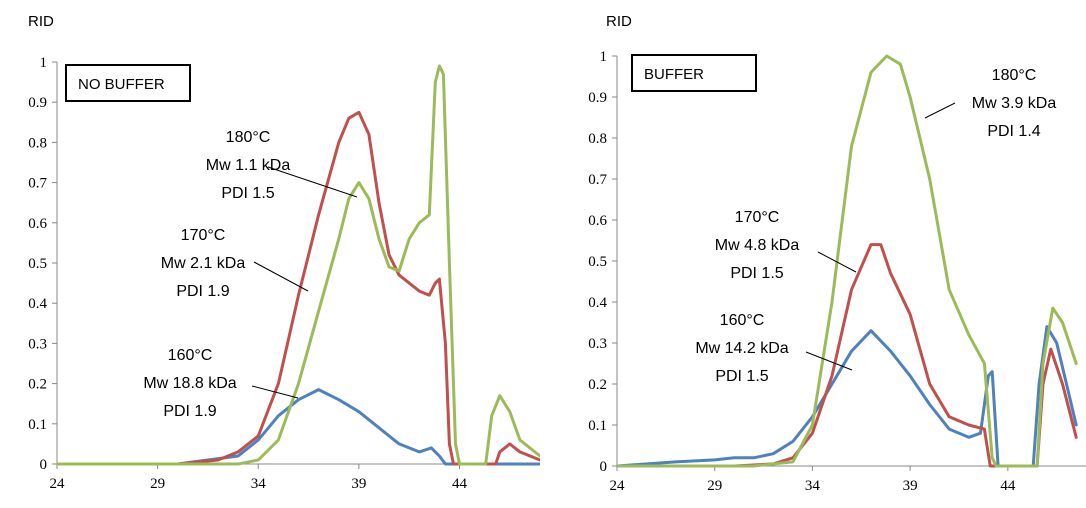 Image resolution: width=1086 pixels, height=508 pixels. What do you see at coordinates (1013, 131) in the screenshot?
I see `annotation-180-line: PDI 1.4` at bounding box center [1013, 131].